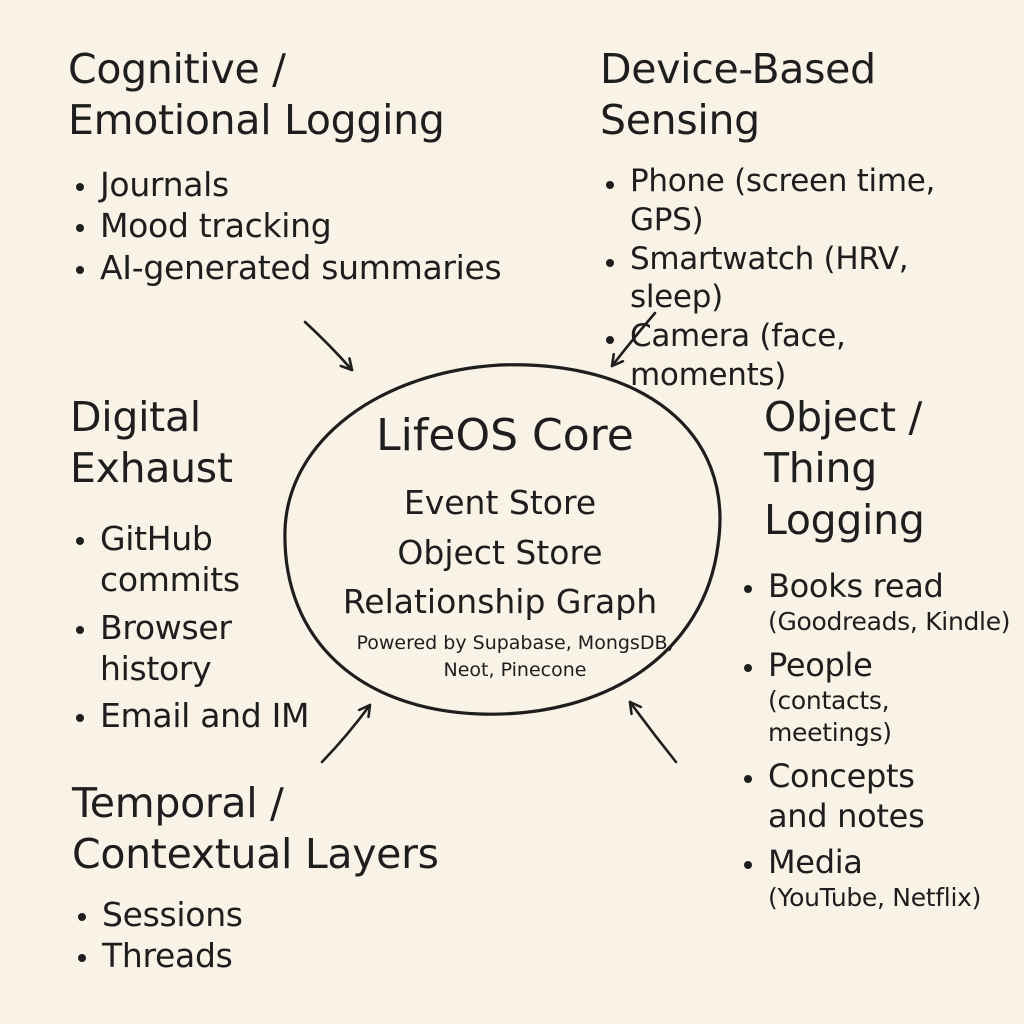 The image size is (1024, 1024). Describe the element at coordinates (505, 435) in the screenshot. I see `core-title: LifeOS Core` at that location.